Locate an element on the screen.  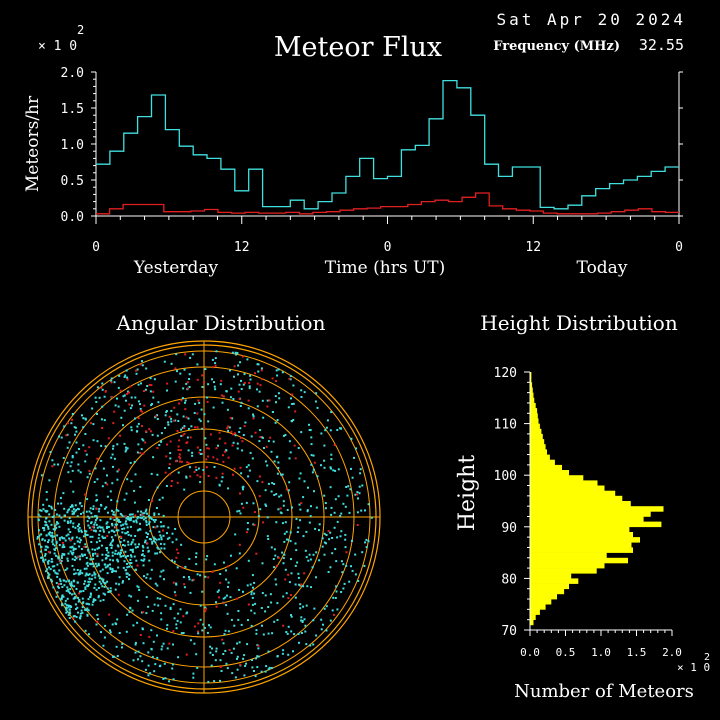
flux-title: Meteor Flux is located at coordinates (358, 47).